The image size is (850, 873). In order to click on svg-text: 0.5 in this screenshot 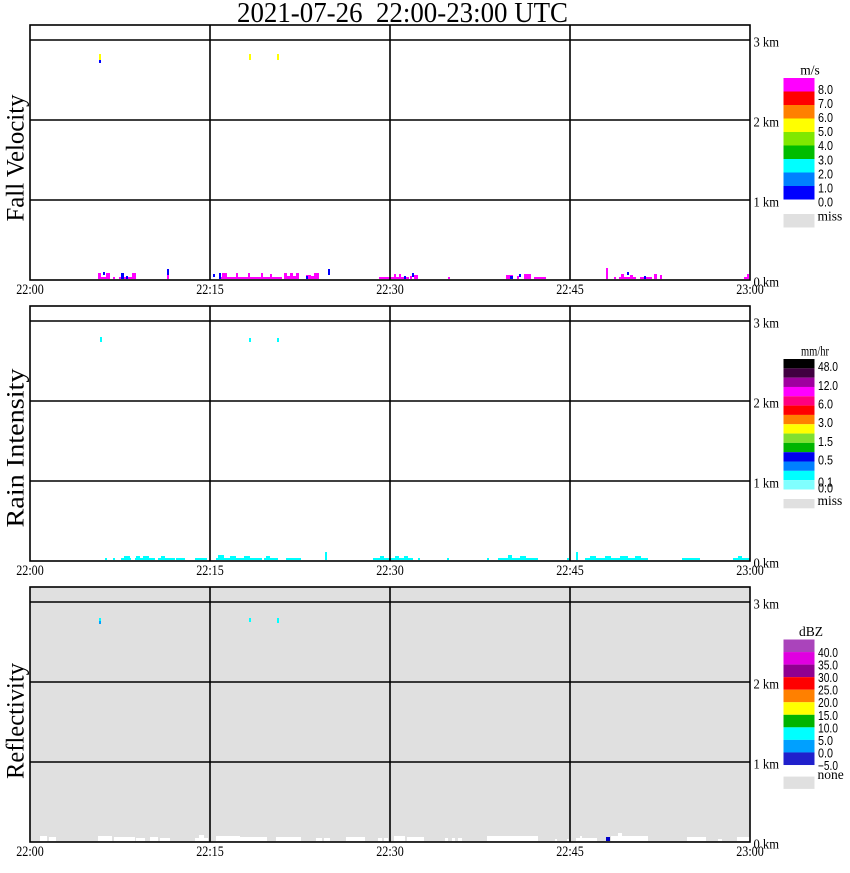, I will do `click(825, 460)`.